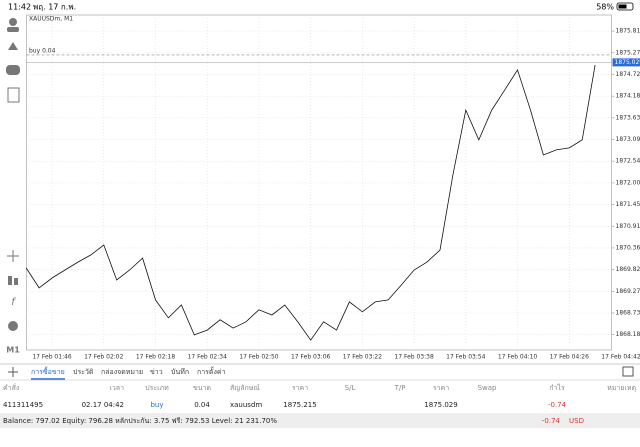 This screenshot has height=447, width=640. I want to click on column-header: สัญลักษณ์, so click(245, 388).